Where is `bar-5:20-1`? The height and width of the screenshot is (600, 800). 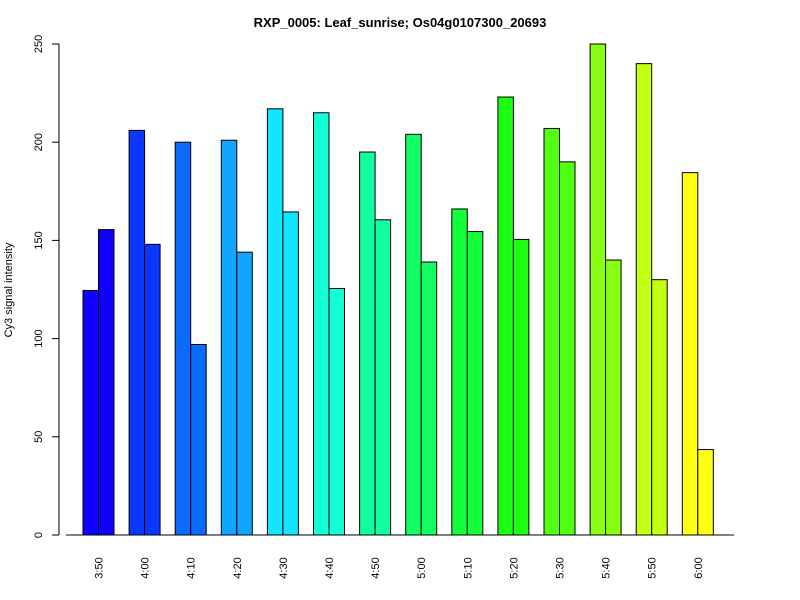 bar-5:20-1 is located at coordinates (505, 316).